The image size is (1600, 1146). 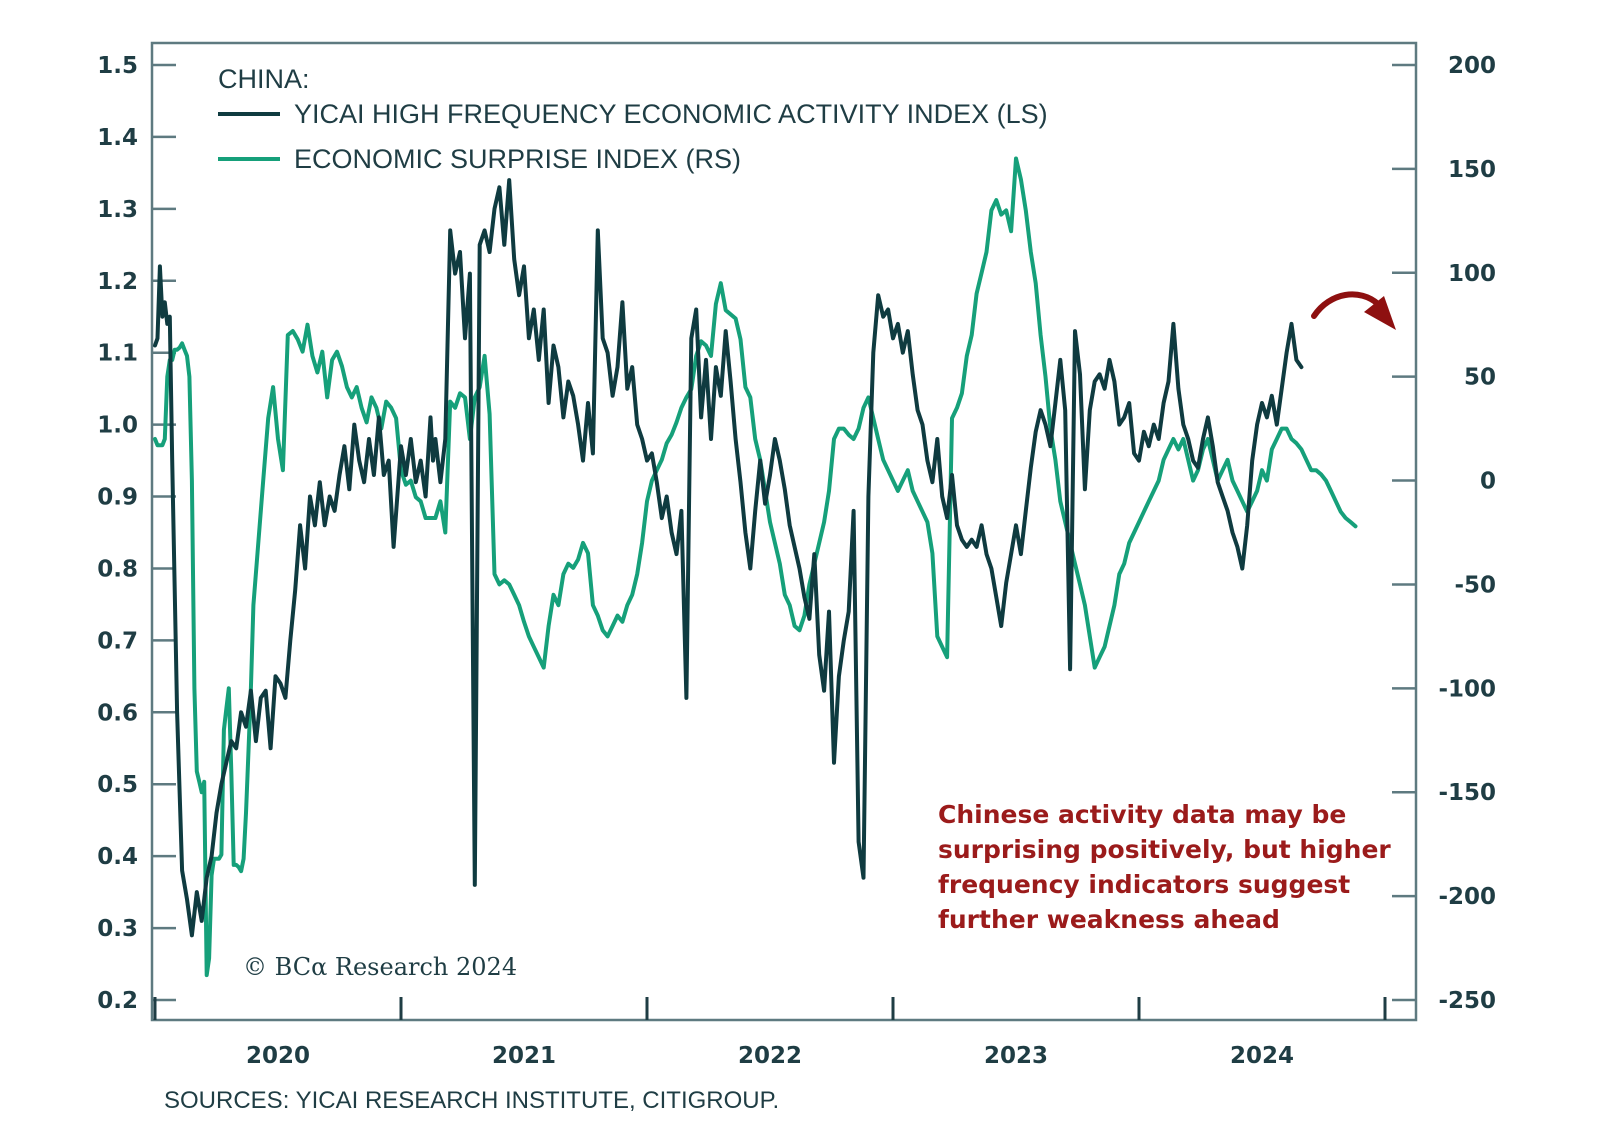 I want to click on left-tick-label: 1.1, so click(x=117, y=354).